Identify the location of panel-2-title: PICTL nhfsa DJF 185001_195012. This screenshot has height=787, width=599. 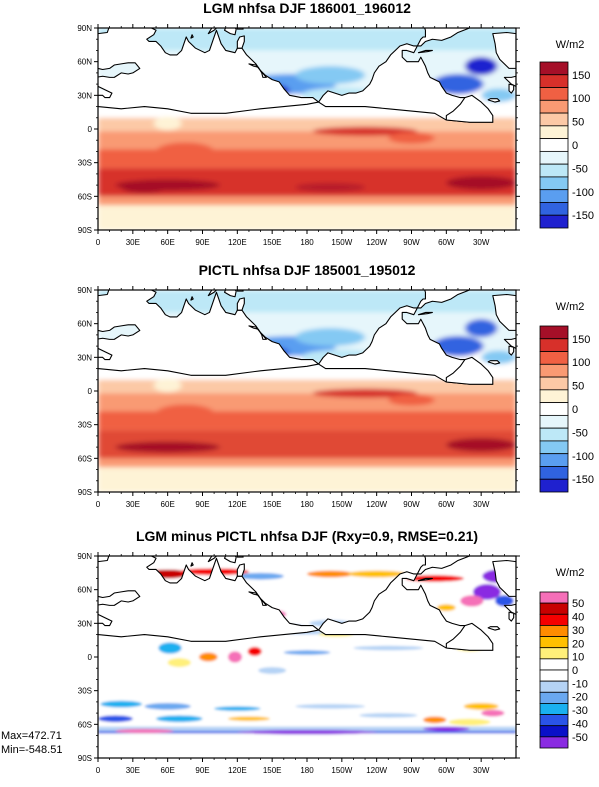
(307, 270).